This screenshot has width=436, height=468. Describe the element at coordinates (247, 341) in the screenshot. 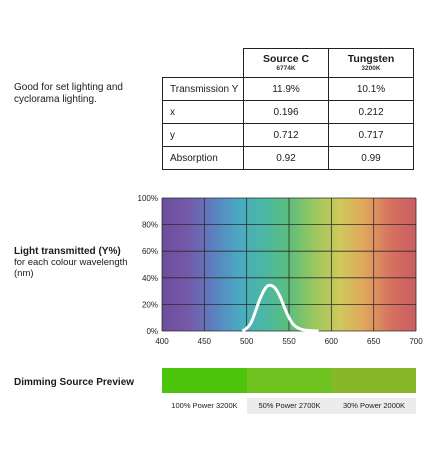

I see `x-tick-label: 500` at that location.